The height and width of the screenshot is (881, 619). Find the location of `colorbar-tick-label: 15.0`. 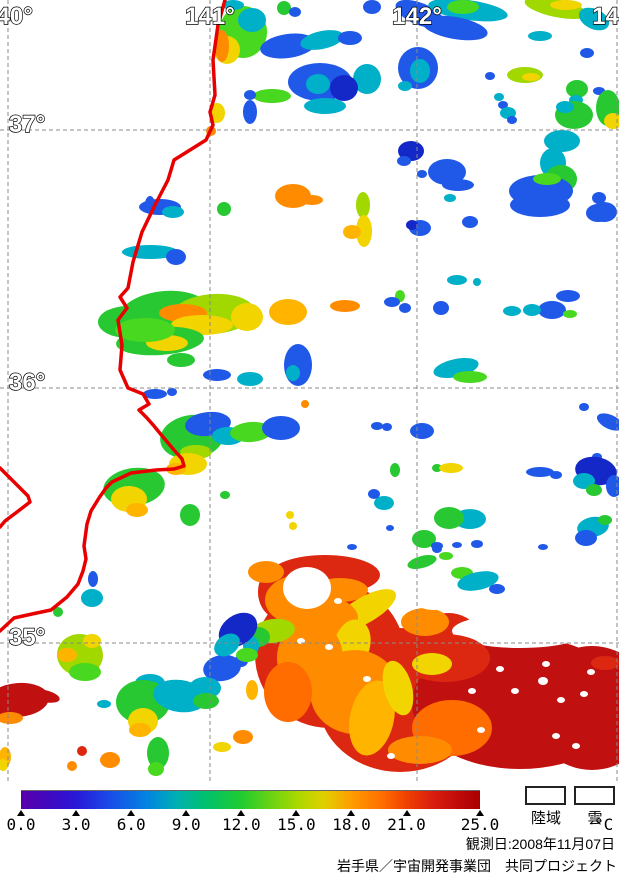

colorbar-tick-label: 15.0 is located at coordinates (296, 824).